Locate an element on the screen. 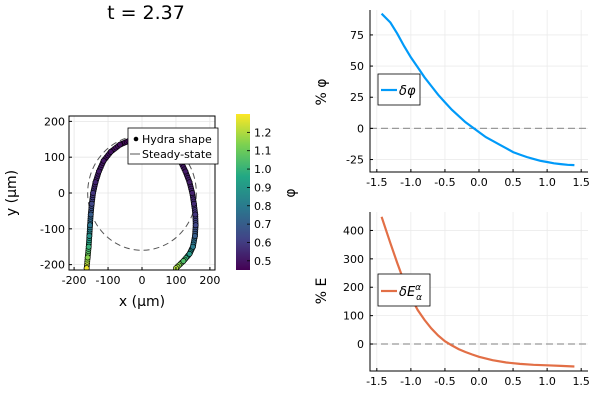 Image resolution: width=600 pixels, height=400 pixels. colorbar-tick-label: 1.1 is located at coordinates (263, 151).